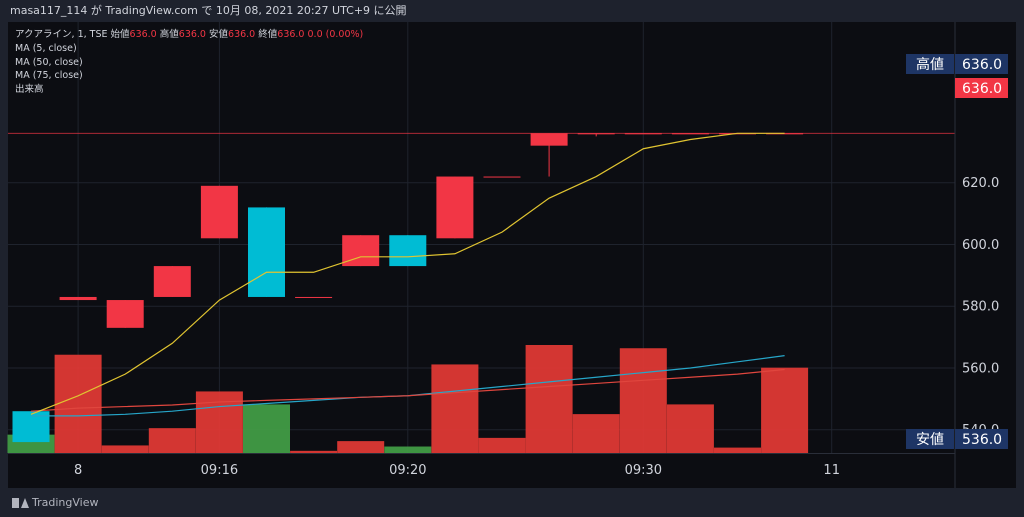 The image size is (1024, 517). What do you see at coordinates (335, 34) in the screenshot?
I see `legend-change: 0.0 (0.00%)` at bounding box center [335, 34].